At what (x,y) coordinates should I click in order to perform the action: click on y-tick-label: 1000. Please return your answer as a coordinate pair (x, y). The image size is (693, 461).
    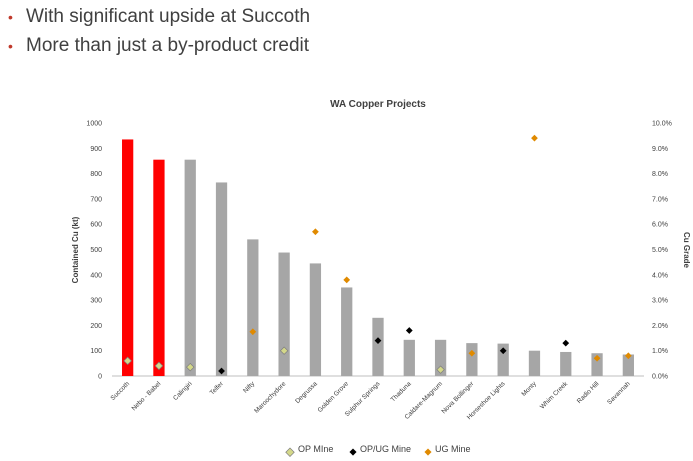
    Looking at the image, I should click on (94, 124).